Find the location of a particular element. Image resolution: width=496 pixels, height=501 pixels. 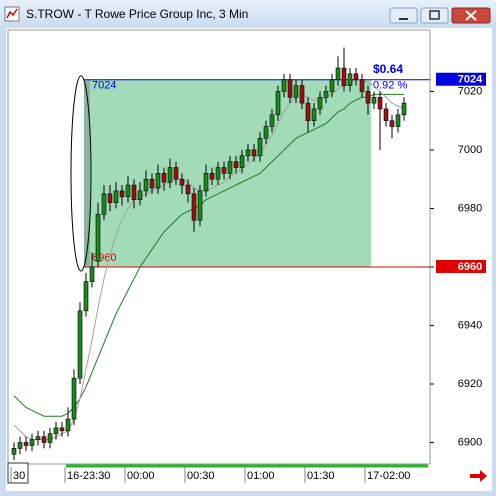

close-glyph is located at coordinates (471, 15).